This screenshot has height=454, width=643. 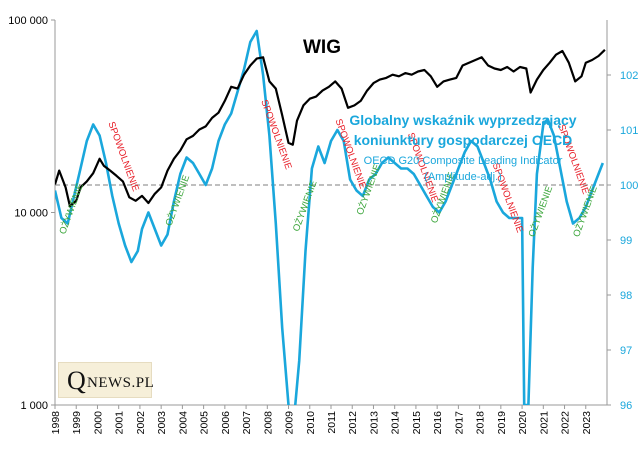 I want to click on x-tick-label: 2005, so click(x=205, y=423).